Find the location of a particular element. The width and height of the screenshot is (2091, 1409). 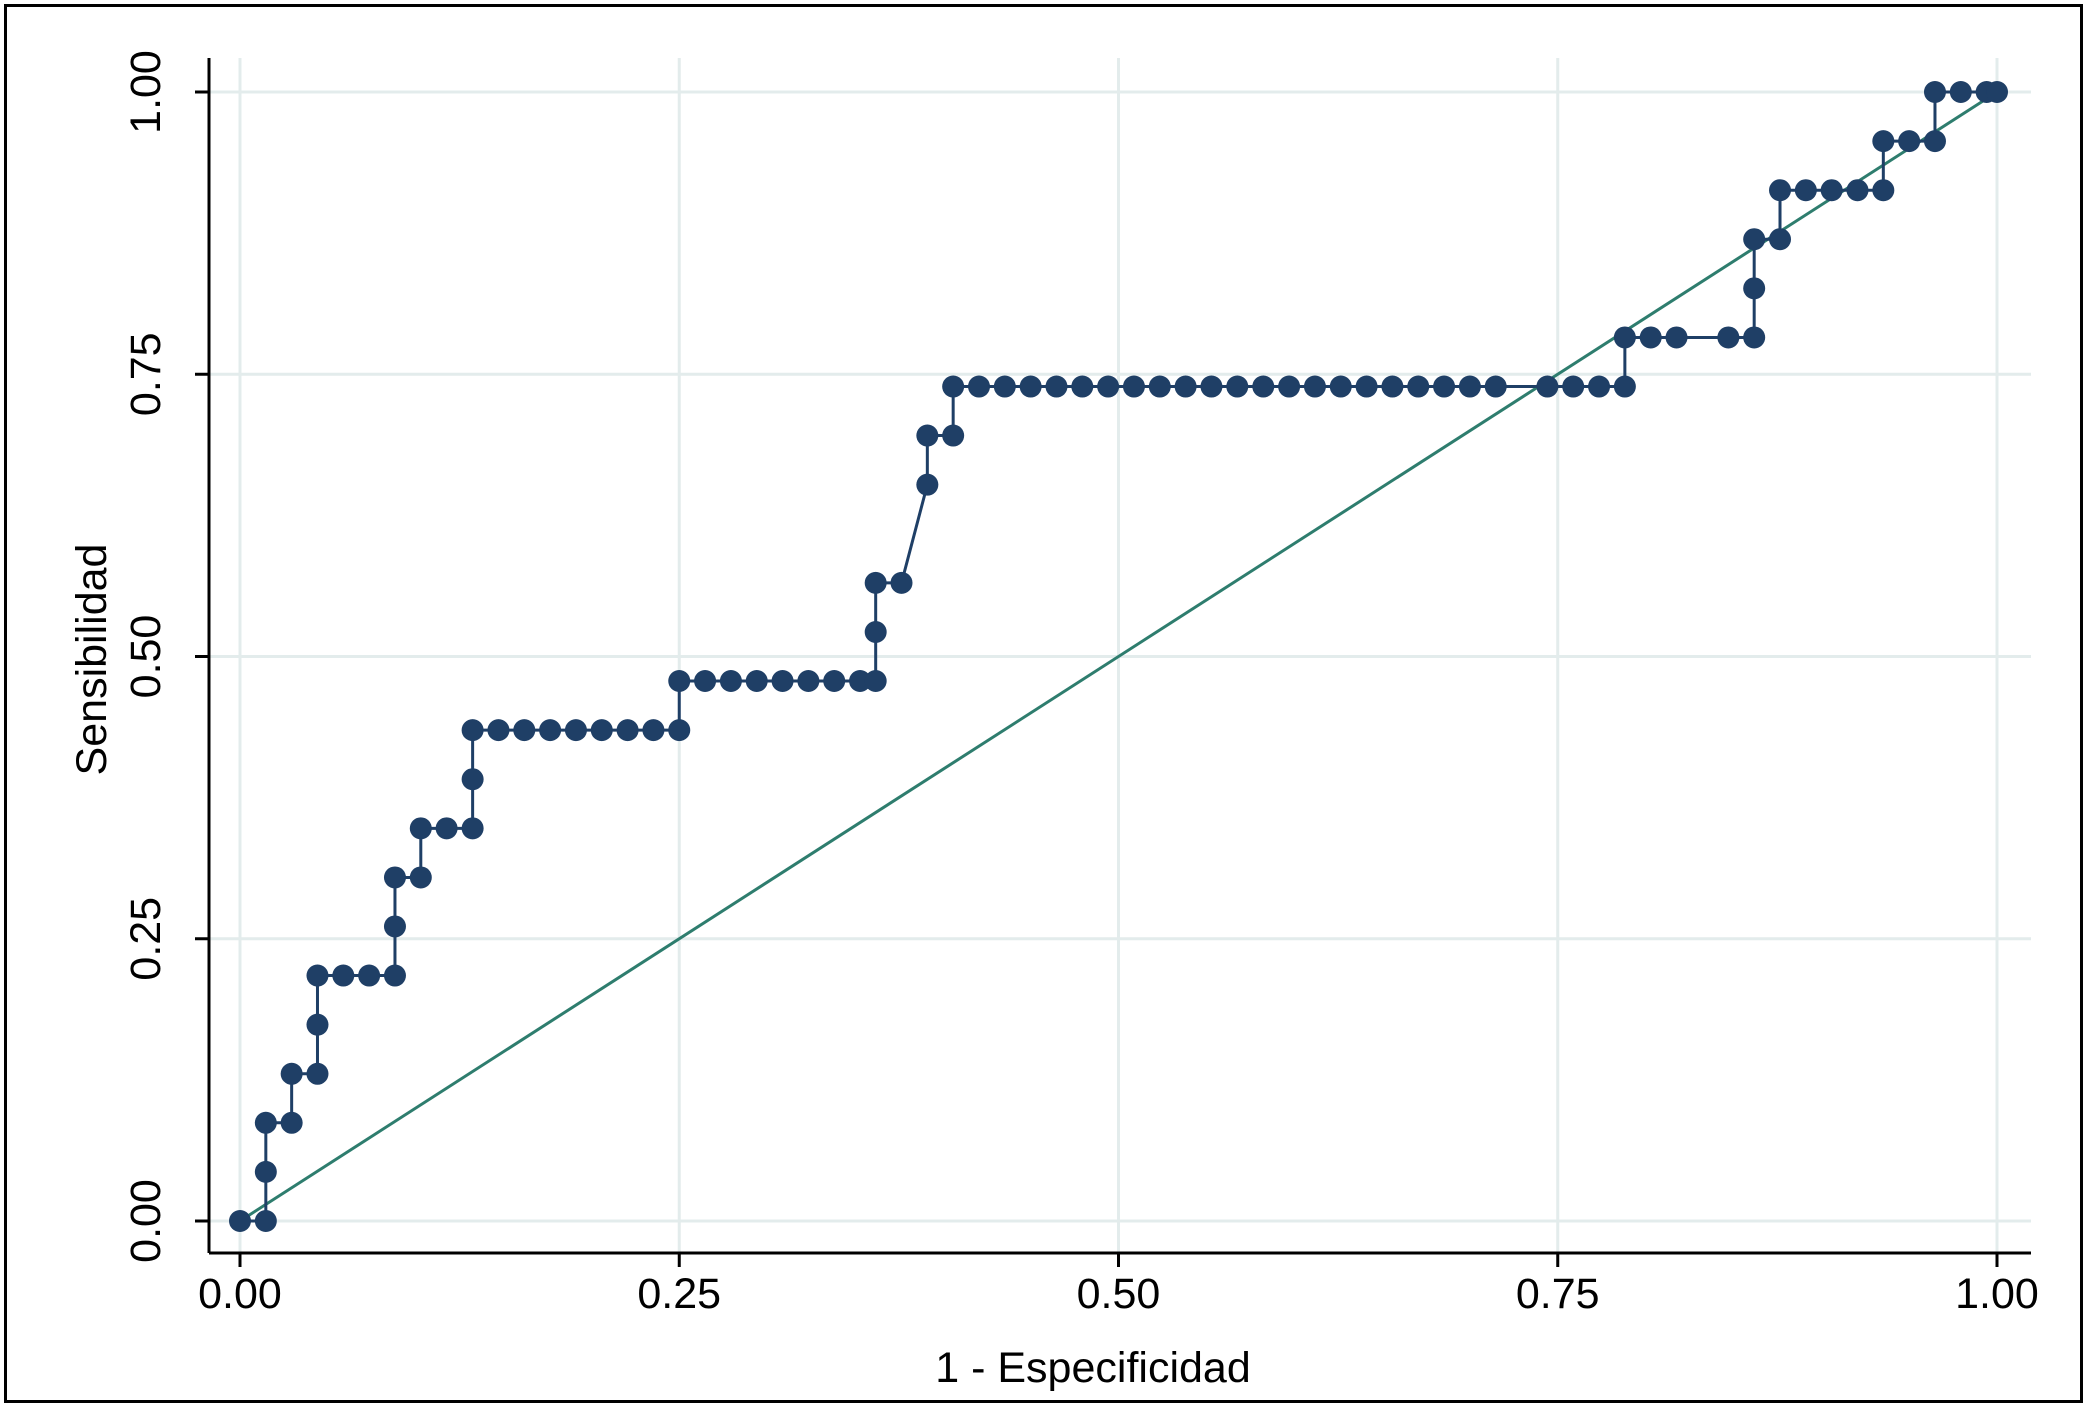

x-tick-label: 0.25 is located at coordinates (679, 1294).